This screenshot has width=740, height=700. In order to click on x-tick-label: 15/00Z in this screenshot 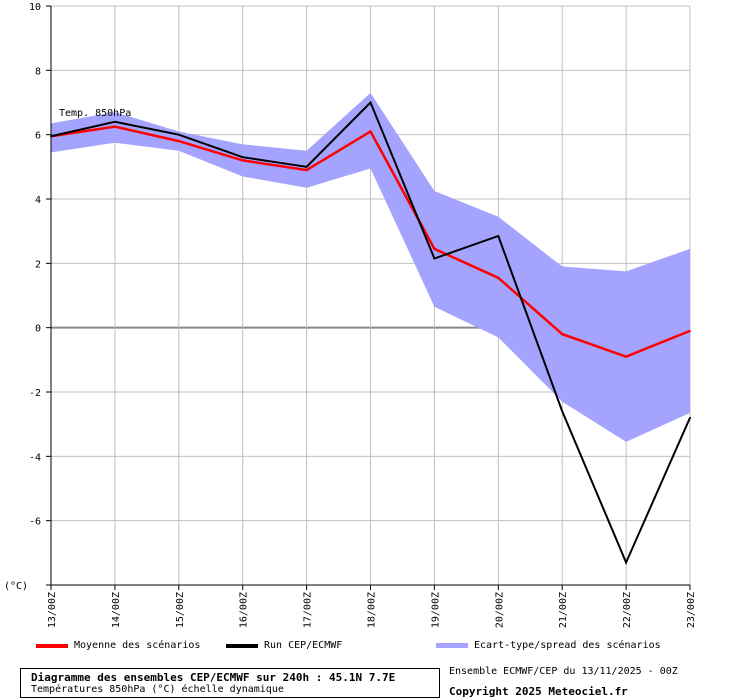, I will do `click(180, 610)`.